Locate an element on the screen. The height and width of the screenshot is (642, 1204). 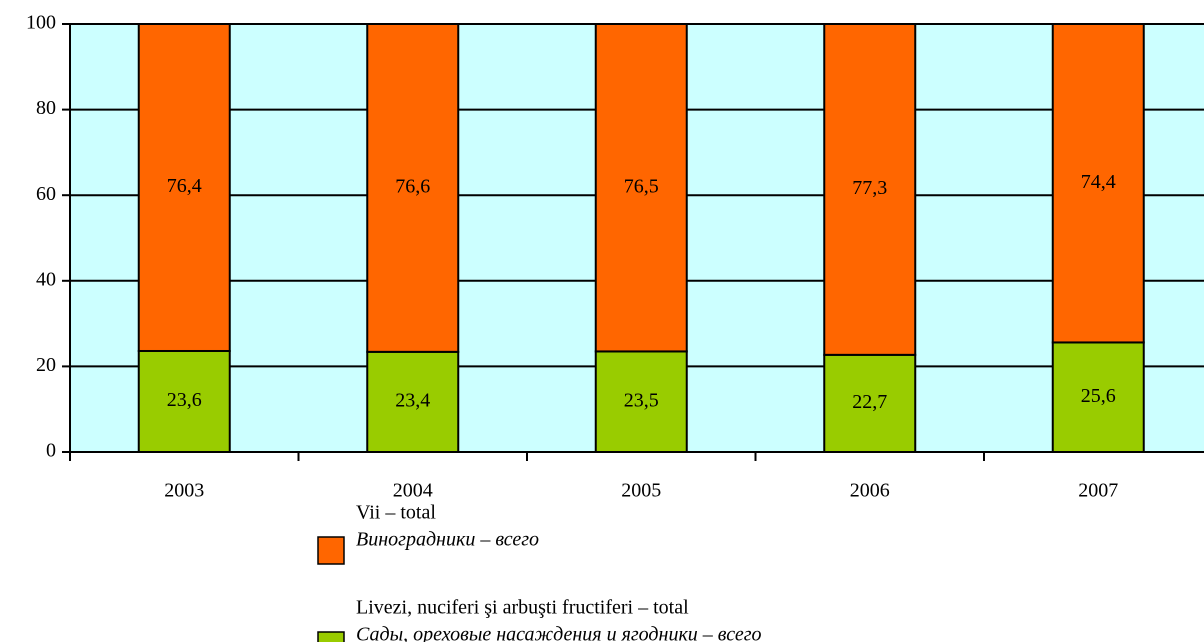
data-label: 22,7 is located at coordinates (869, 402).